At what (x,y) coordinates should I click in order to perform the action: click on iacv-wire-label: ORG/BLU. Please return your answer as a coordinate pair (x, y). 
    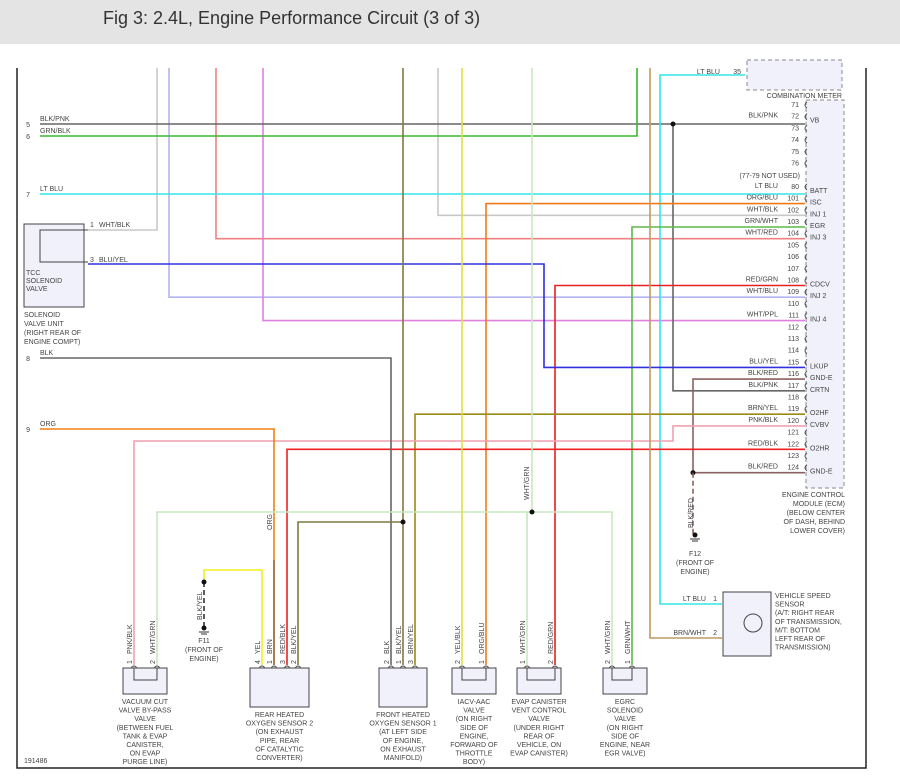
    Looking at the image, I should click on (482, 638).